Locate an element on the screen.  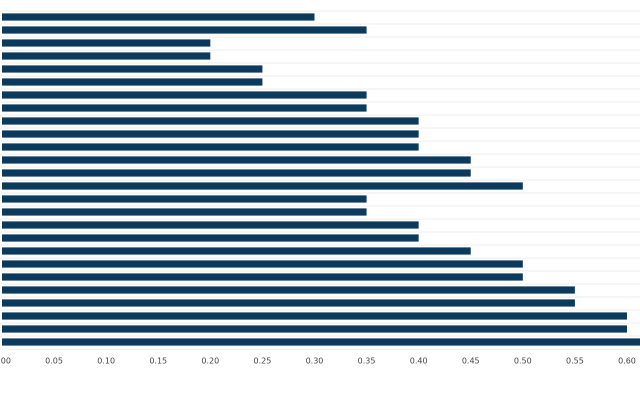
x-tick-label: 0.15 is located at coordinates (158, 361).